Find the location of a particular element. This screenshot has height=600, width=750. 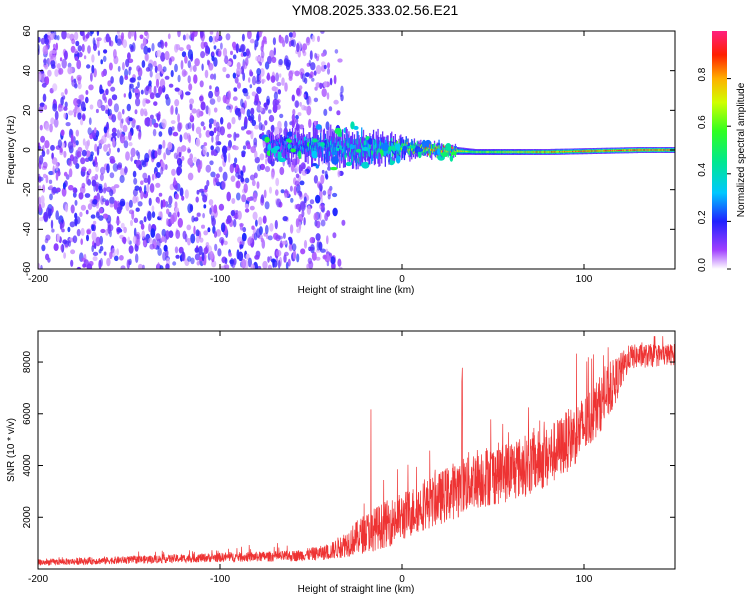

signal-blob is located at coordinates (267, 139).